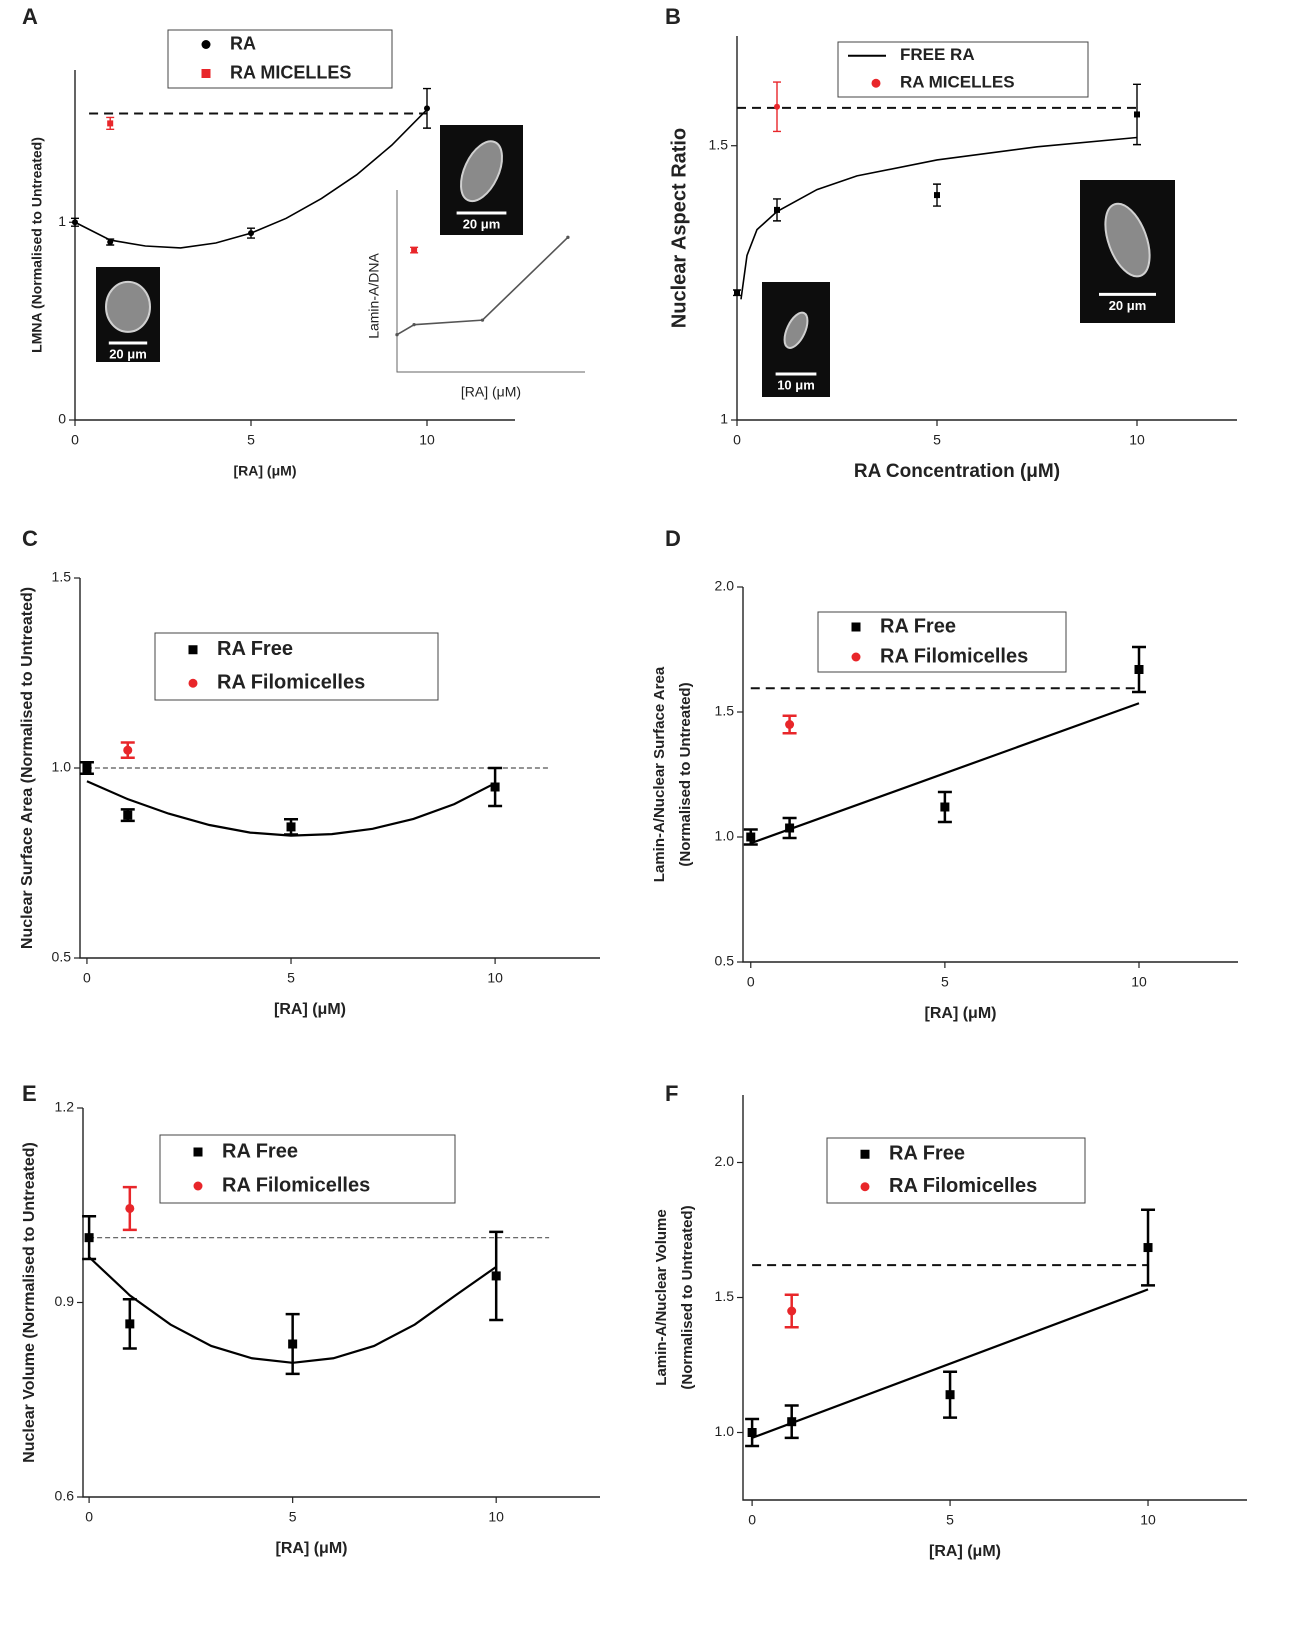 The image size is (1294, 1625). I want to click on y-tick-label: 0.9, so click(65, 1301).